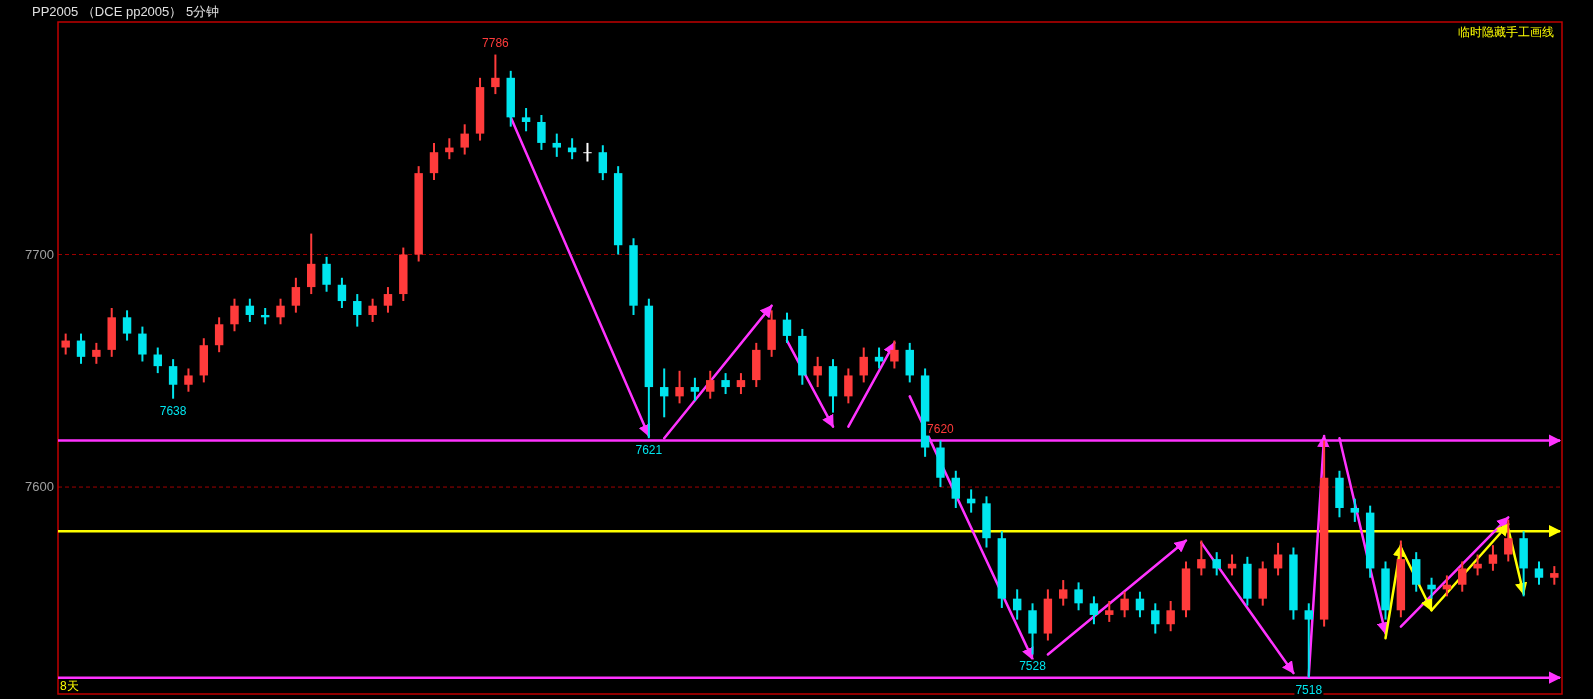 This screenshot has width=1593, height=699. Describe the element at coordinates (39, 487) in the screenshot. I see `y-tick-label: 7600` at that location.